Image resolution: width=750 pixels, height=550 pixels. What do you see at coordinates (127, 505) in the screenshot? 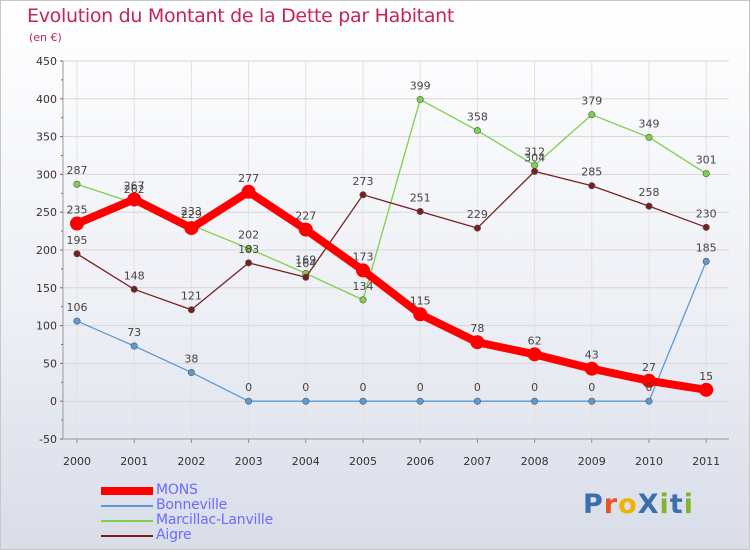
I see `legend-swatch-bonneville` at bounding box center [127, 505].